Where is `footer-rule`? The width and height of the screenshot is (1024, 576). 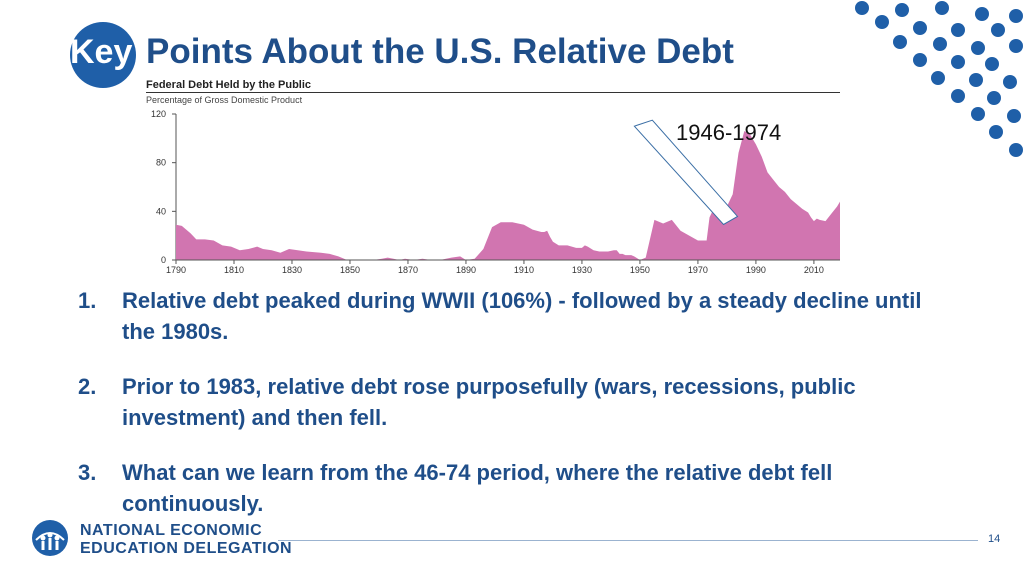 footer-rule is located at coordinates (628, 540).